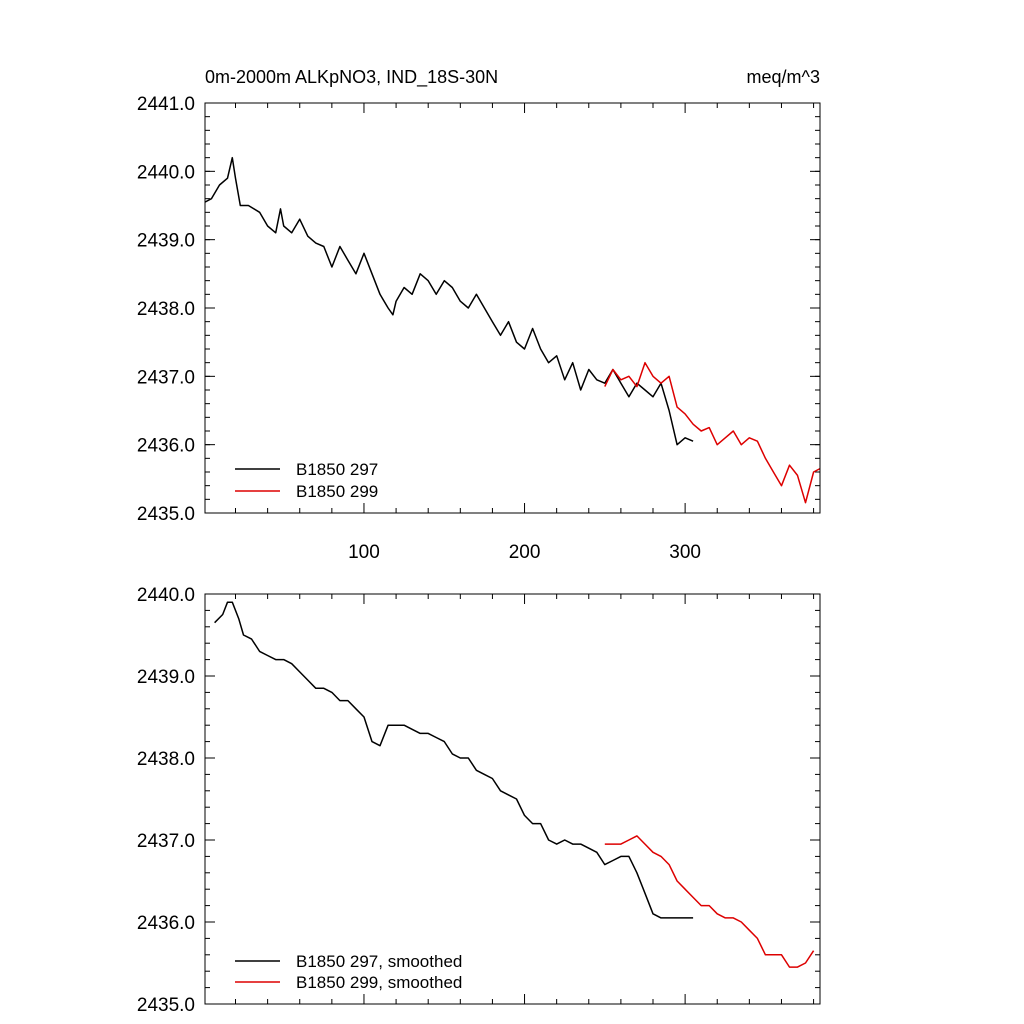 The width and height of the screenshot is (1024, 1024). What do you see at coordinates (166, 595) in the screenshot?
I see `bottom-y-tick-label: 2440.0` at bounding box center [166, 595].